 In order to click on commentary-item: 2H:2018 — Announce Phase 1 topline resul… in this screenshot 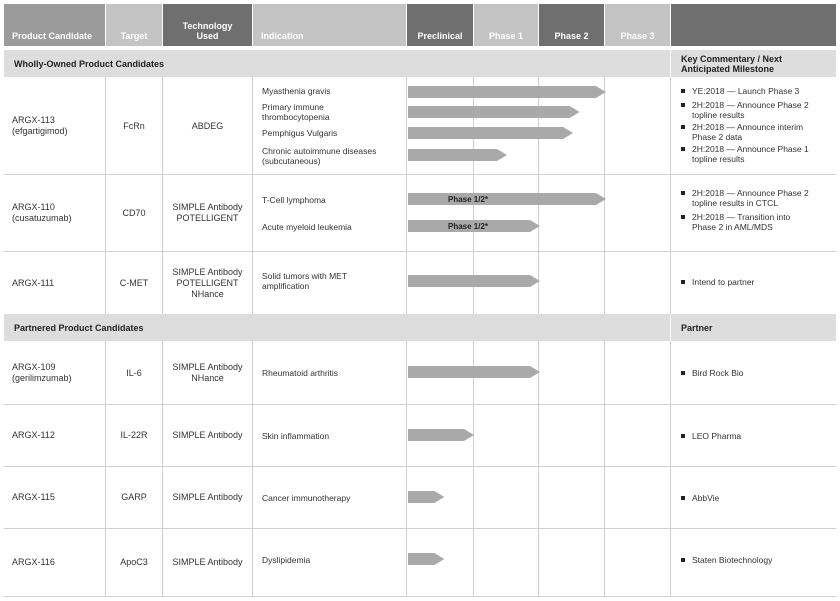, I will do `click(744, 154)`.